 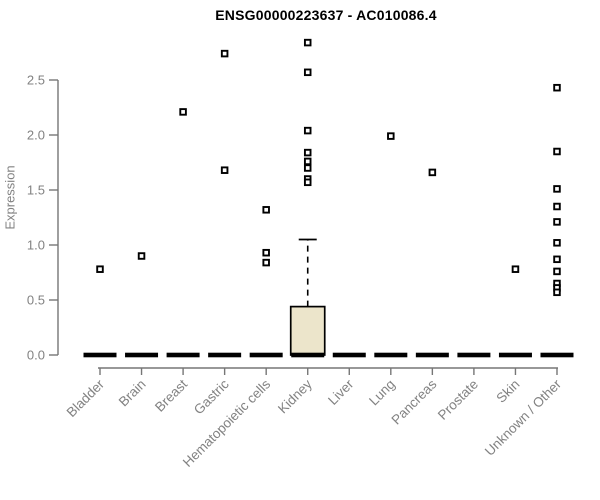 I want to click on x-tick-label: Prostate, so click(x=458, y=400).